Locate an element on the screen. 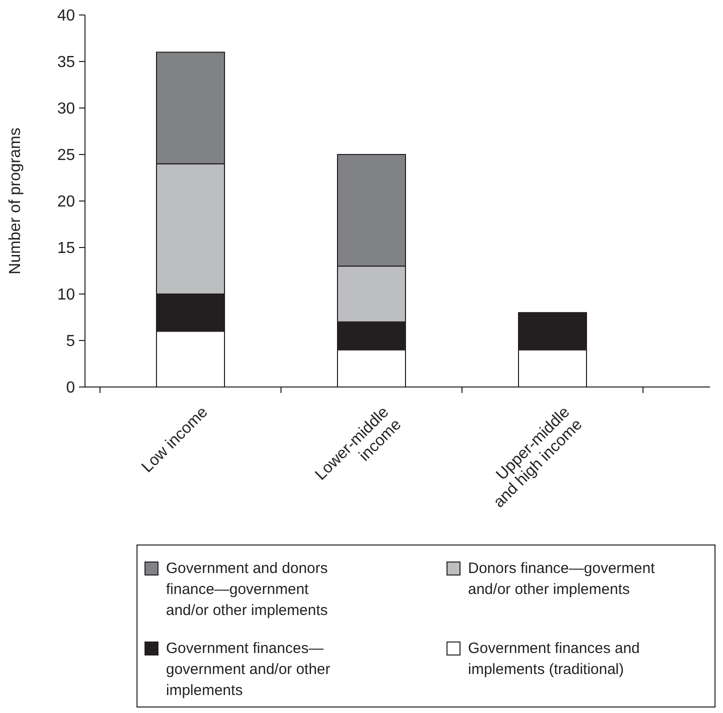 The image size is (723, 713). y-tick-label: 30 is located at coordinates (66, 109).